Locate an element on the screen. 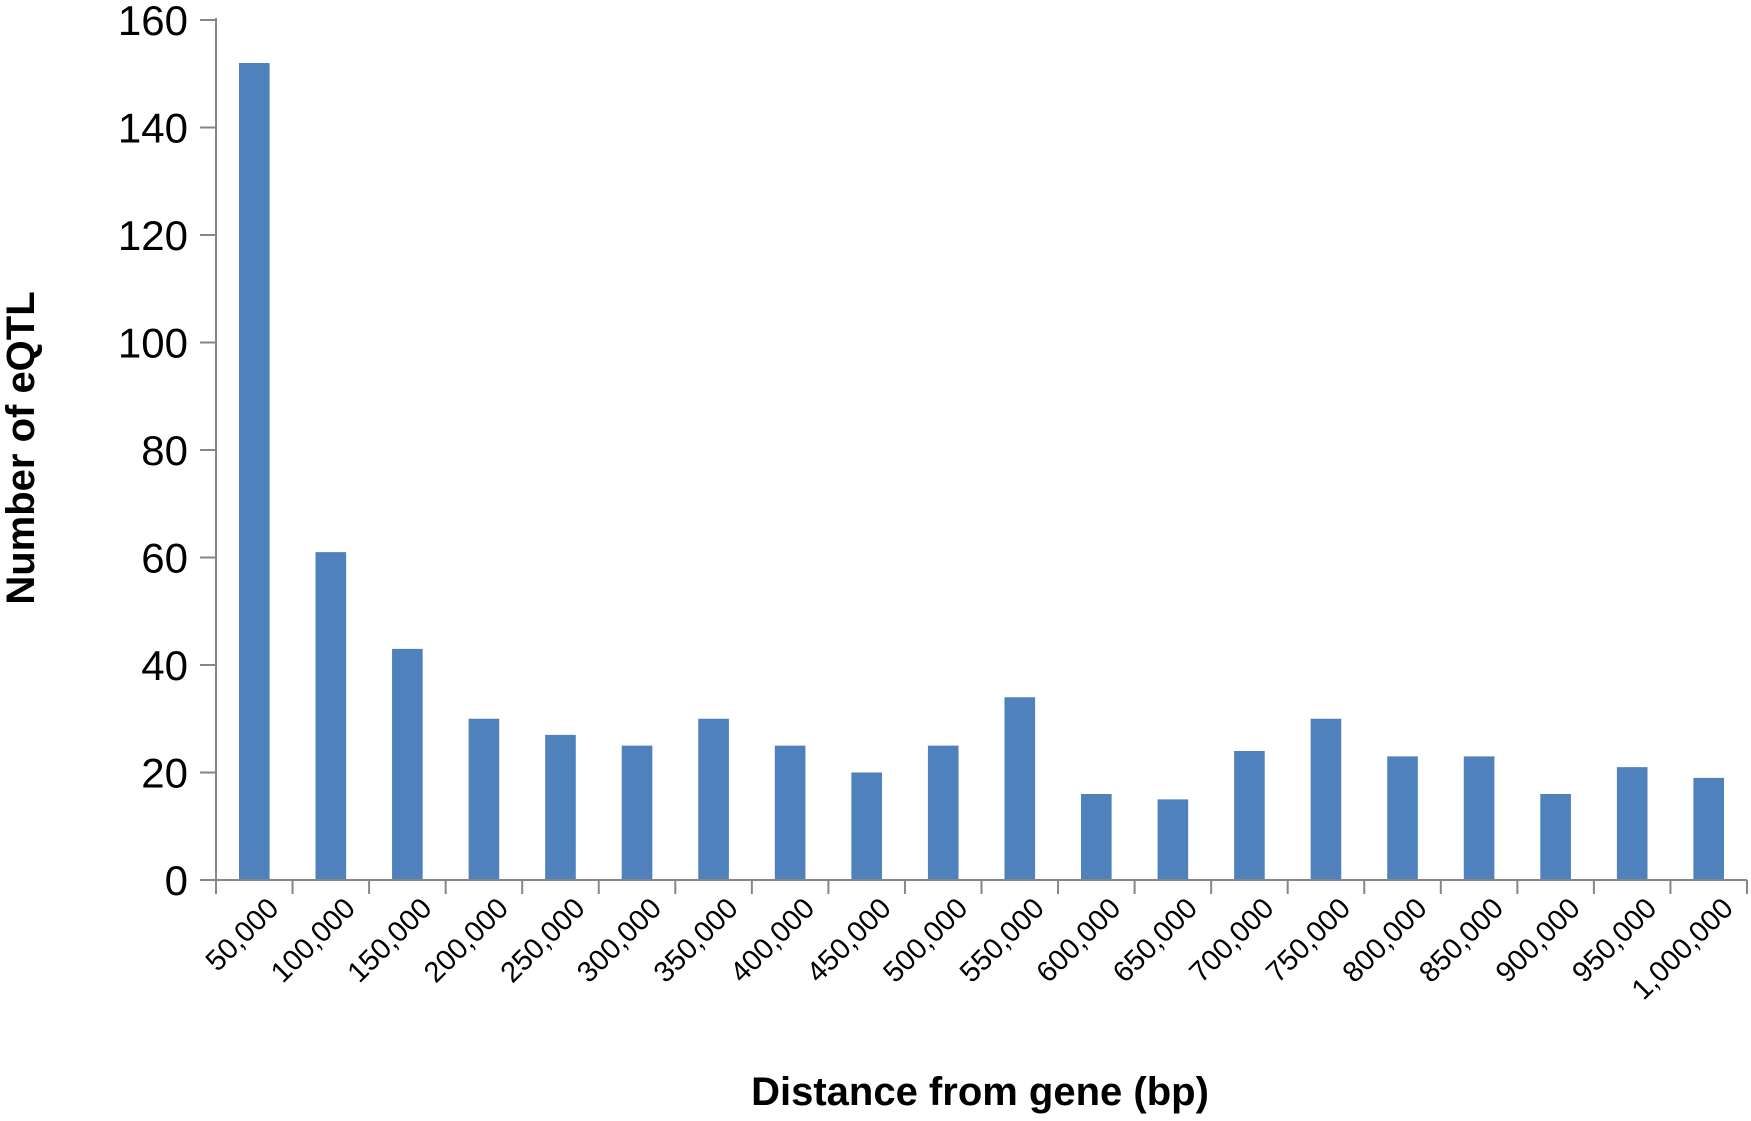  x-axis-title: Distance from gene (bp) is located at coordinates (980, 1092).